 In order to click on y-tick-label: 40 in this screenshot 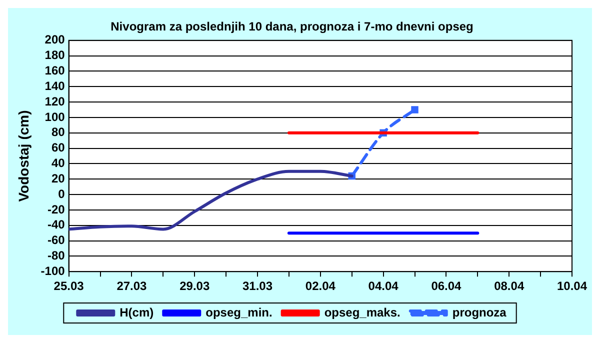, I will do `click(58, 163)`.